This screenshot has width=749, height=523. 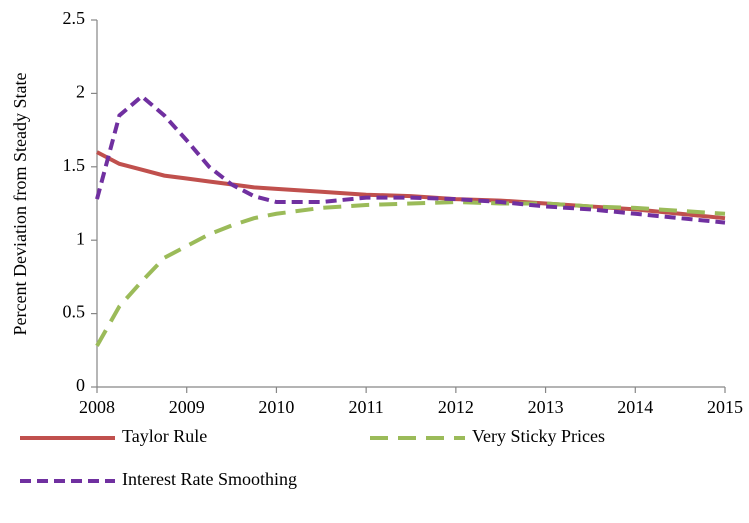 What do you see at coordinates (20, 204) in the screenshot?
I see `y-axis-label: Percent Deviation from Steady State` at bounding box center [20, 204].